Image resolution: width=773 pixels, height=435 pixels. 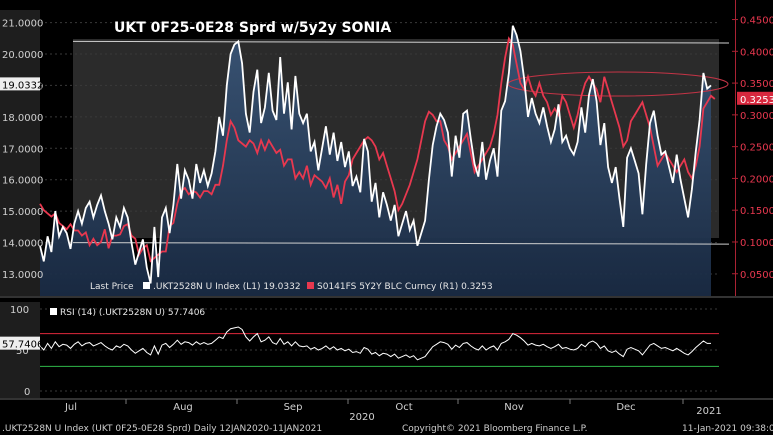 What do you see at coordinates (22, 55) in the screenshot?
I see `left-tick-label: 20.0000` at bounding box center [22, 55].